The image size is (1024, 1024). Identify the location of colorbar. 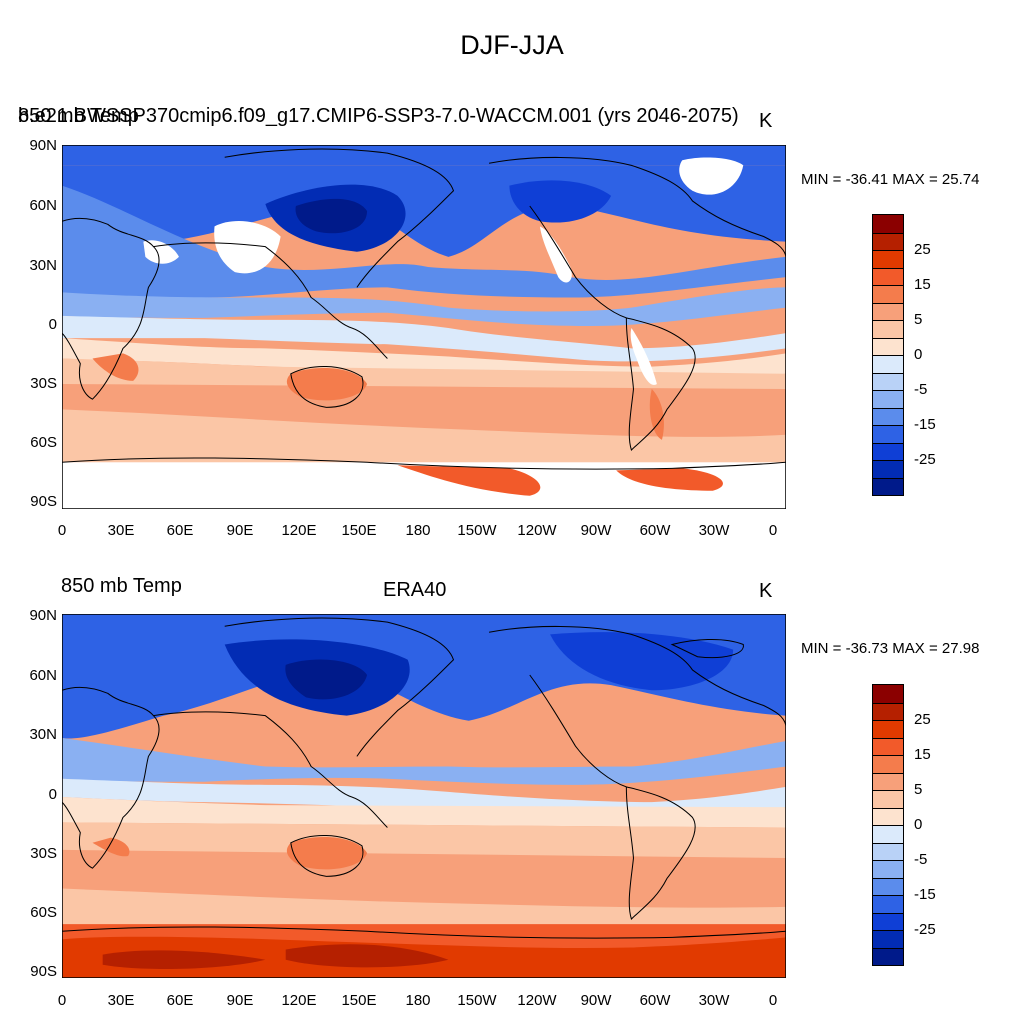
(888, 355).